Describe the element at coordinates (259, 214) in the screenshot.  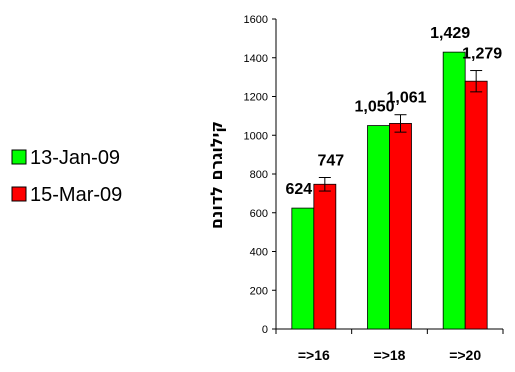
I see `y-tick-label: 600` at that location.